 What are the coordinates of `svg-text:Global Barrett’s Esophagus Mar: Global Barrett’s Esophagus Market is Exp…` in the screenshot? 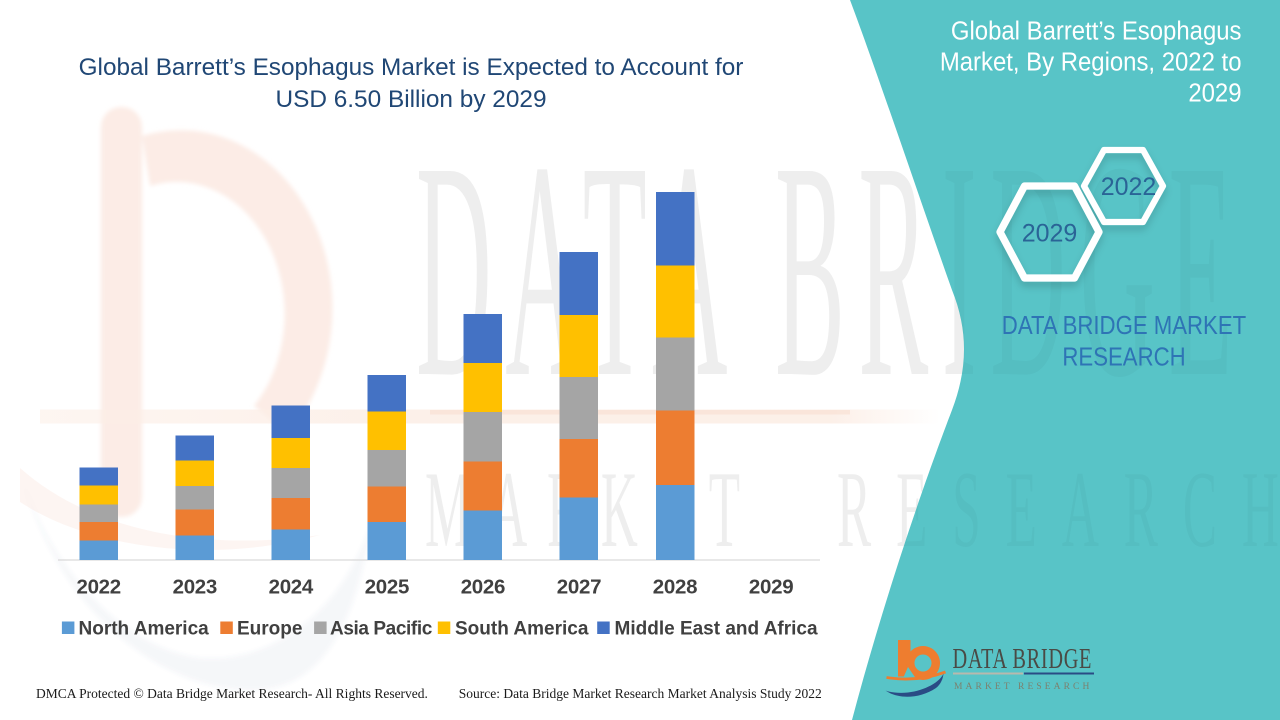 It's located at (411, 67).